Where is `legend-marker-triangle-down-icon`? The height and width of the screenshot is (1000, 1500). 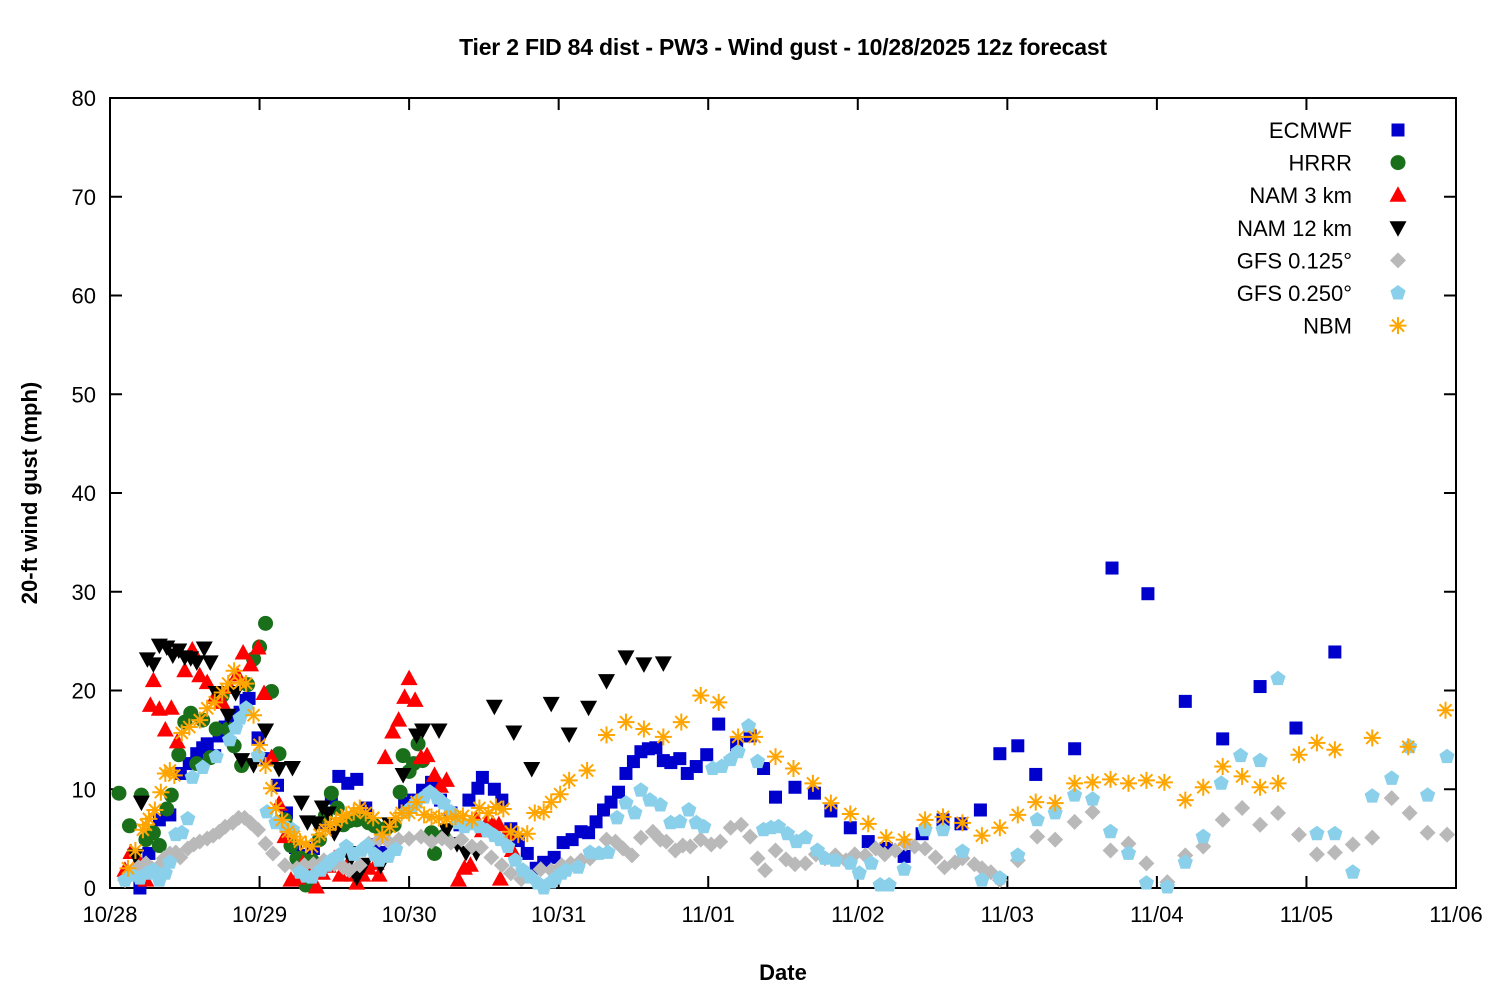 legend-marker-triangle-down-icon is located at coordinates (1398, 229).